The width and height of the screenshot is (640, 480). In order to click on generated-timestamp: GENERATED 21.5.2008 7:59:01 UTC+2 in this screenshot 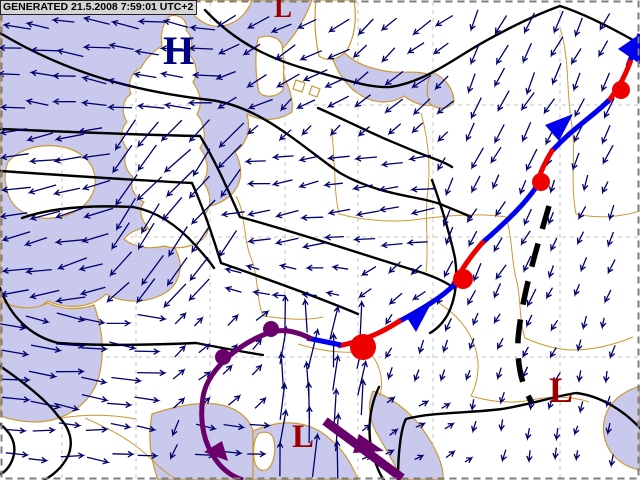, I will do `click(99, 7)`.